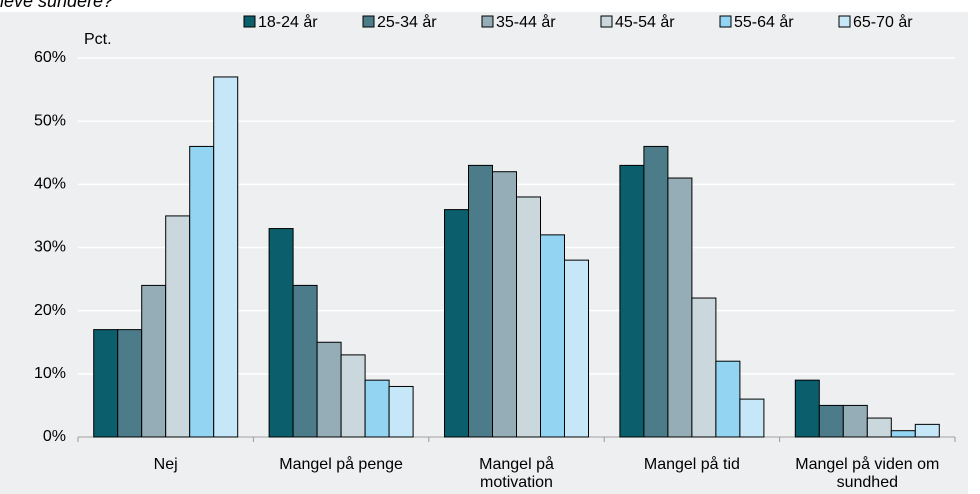 The width and height of the screenshot is (980, 494). I want to click on legend-label: 18-24 år, so click(288, 22).